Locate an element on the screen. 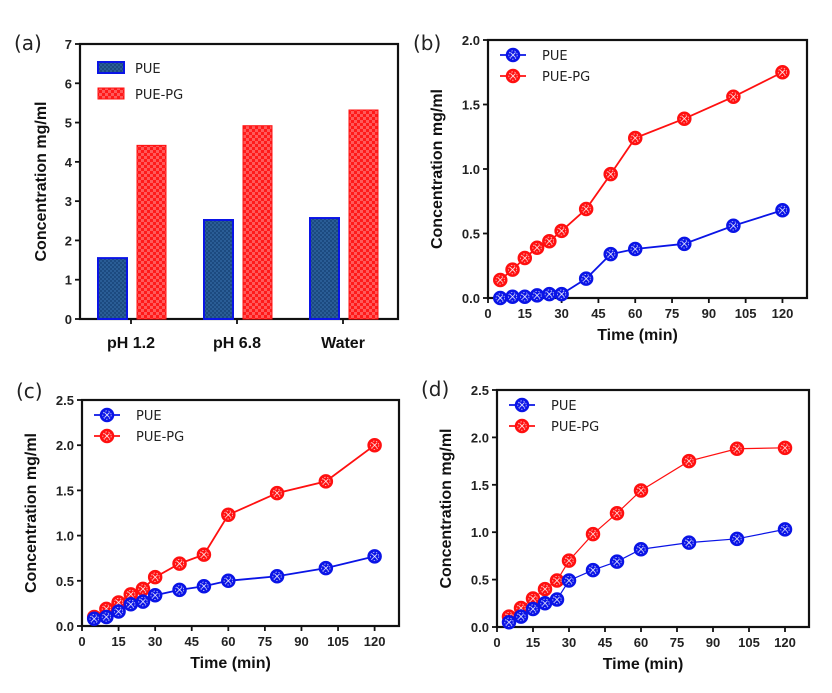 The height and width of the screenshot is (693, 832). x-tick-label: 15 is located at coordinates (525, 313).